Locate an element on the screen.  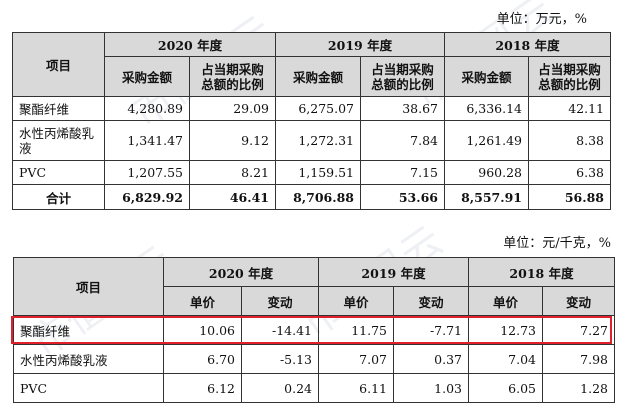
cell-value: 1,341.47 is located at coordinates (147, 140).